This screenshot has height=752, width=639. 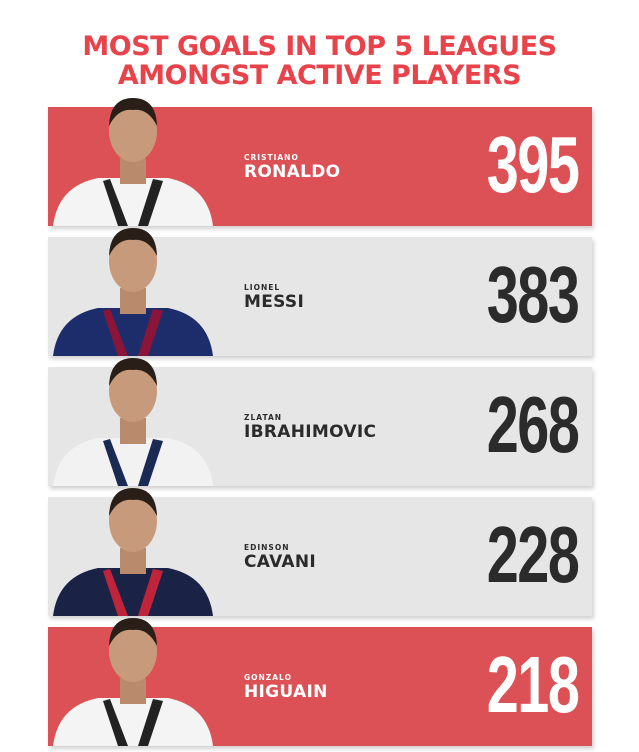 What do you see at coordinates (263, 417) in the screenshot?
I see `player-first-name: ZLATAN` at bounding box center [263, 417].